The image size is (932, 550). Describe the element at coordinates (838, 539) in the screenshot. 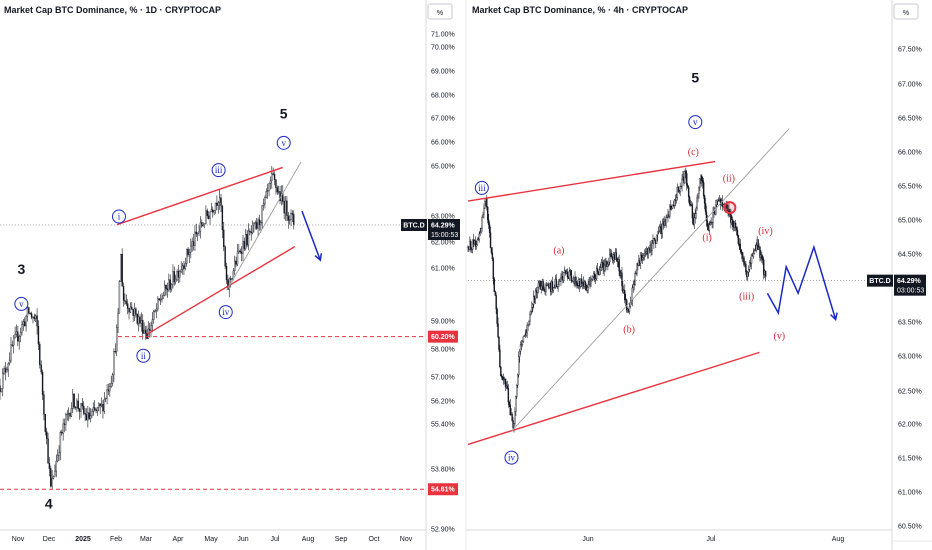

I see `x-tick-label: Aug` at that location.